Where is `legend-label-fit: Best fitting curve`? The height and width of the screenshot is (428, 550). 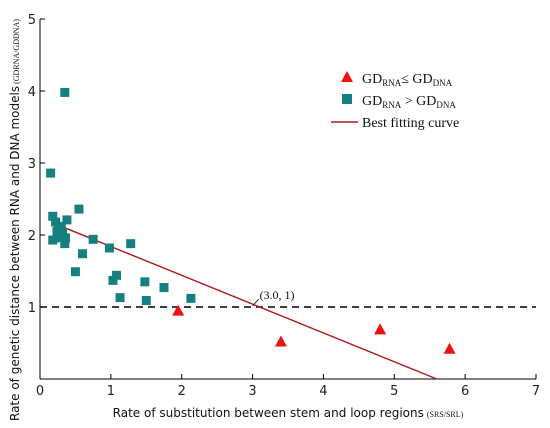
legend-label-fit: Best fitting curve is located at coordinates (410, 123).